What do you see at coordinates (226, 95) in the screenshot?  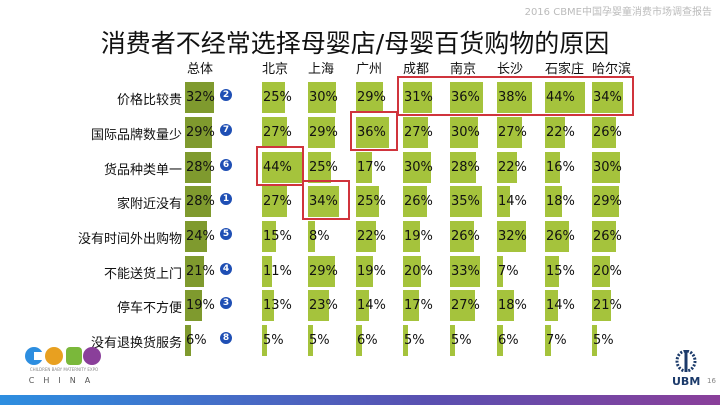 I see `rank-badge: 2` at bounding box center [226, 95].